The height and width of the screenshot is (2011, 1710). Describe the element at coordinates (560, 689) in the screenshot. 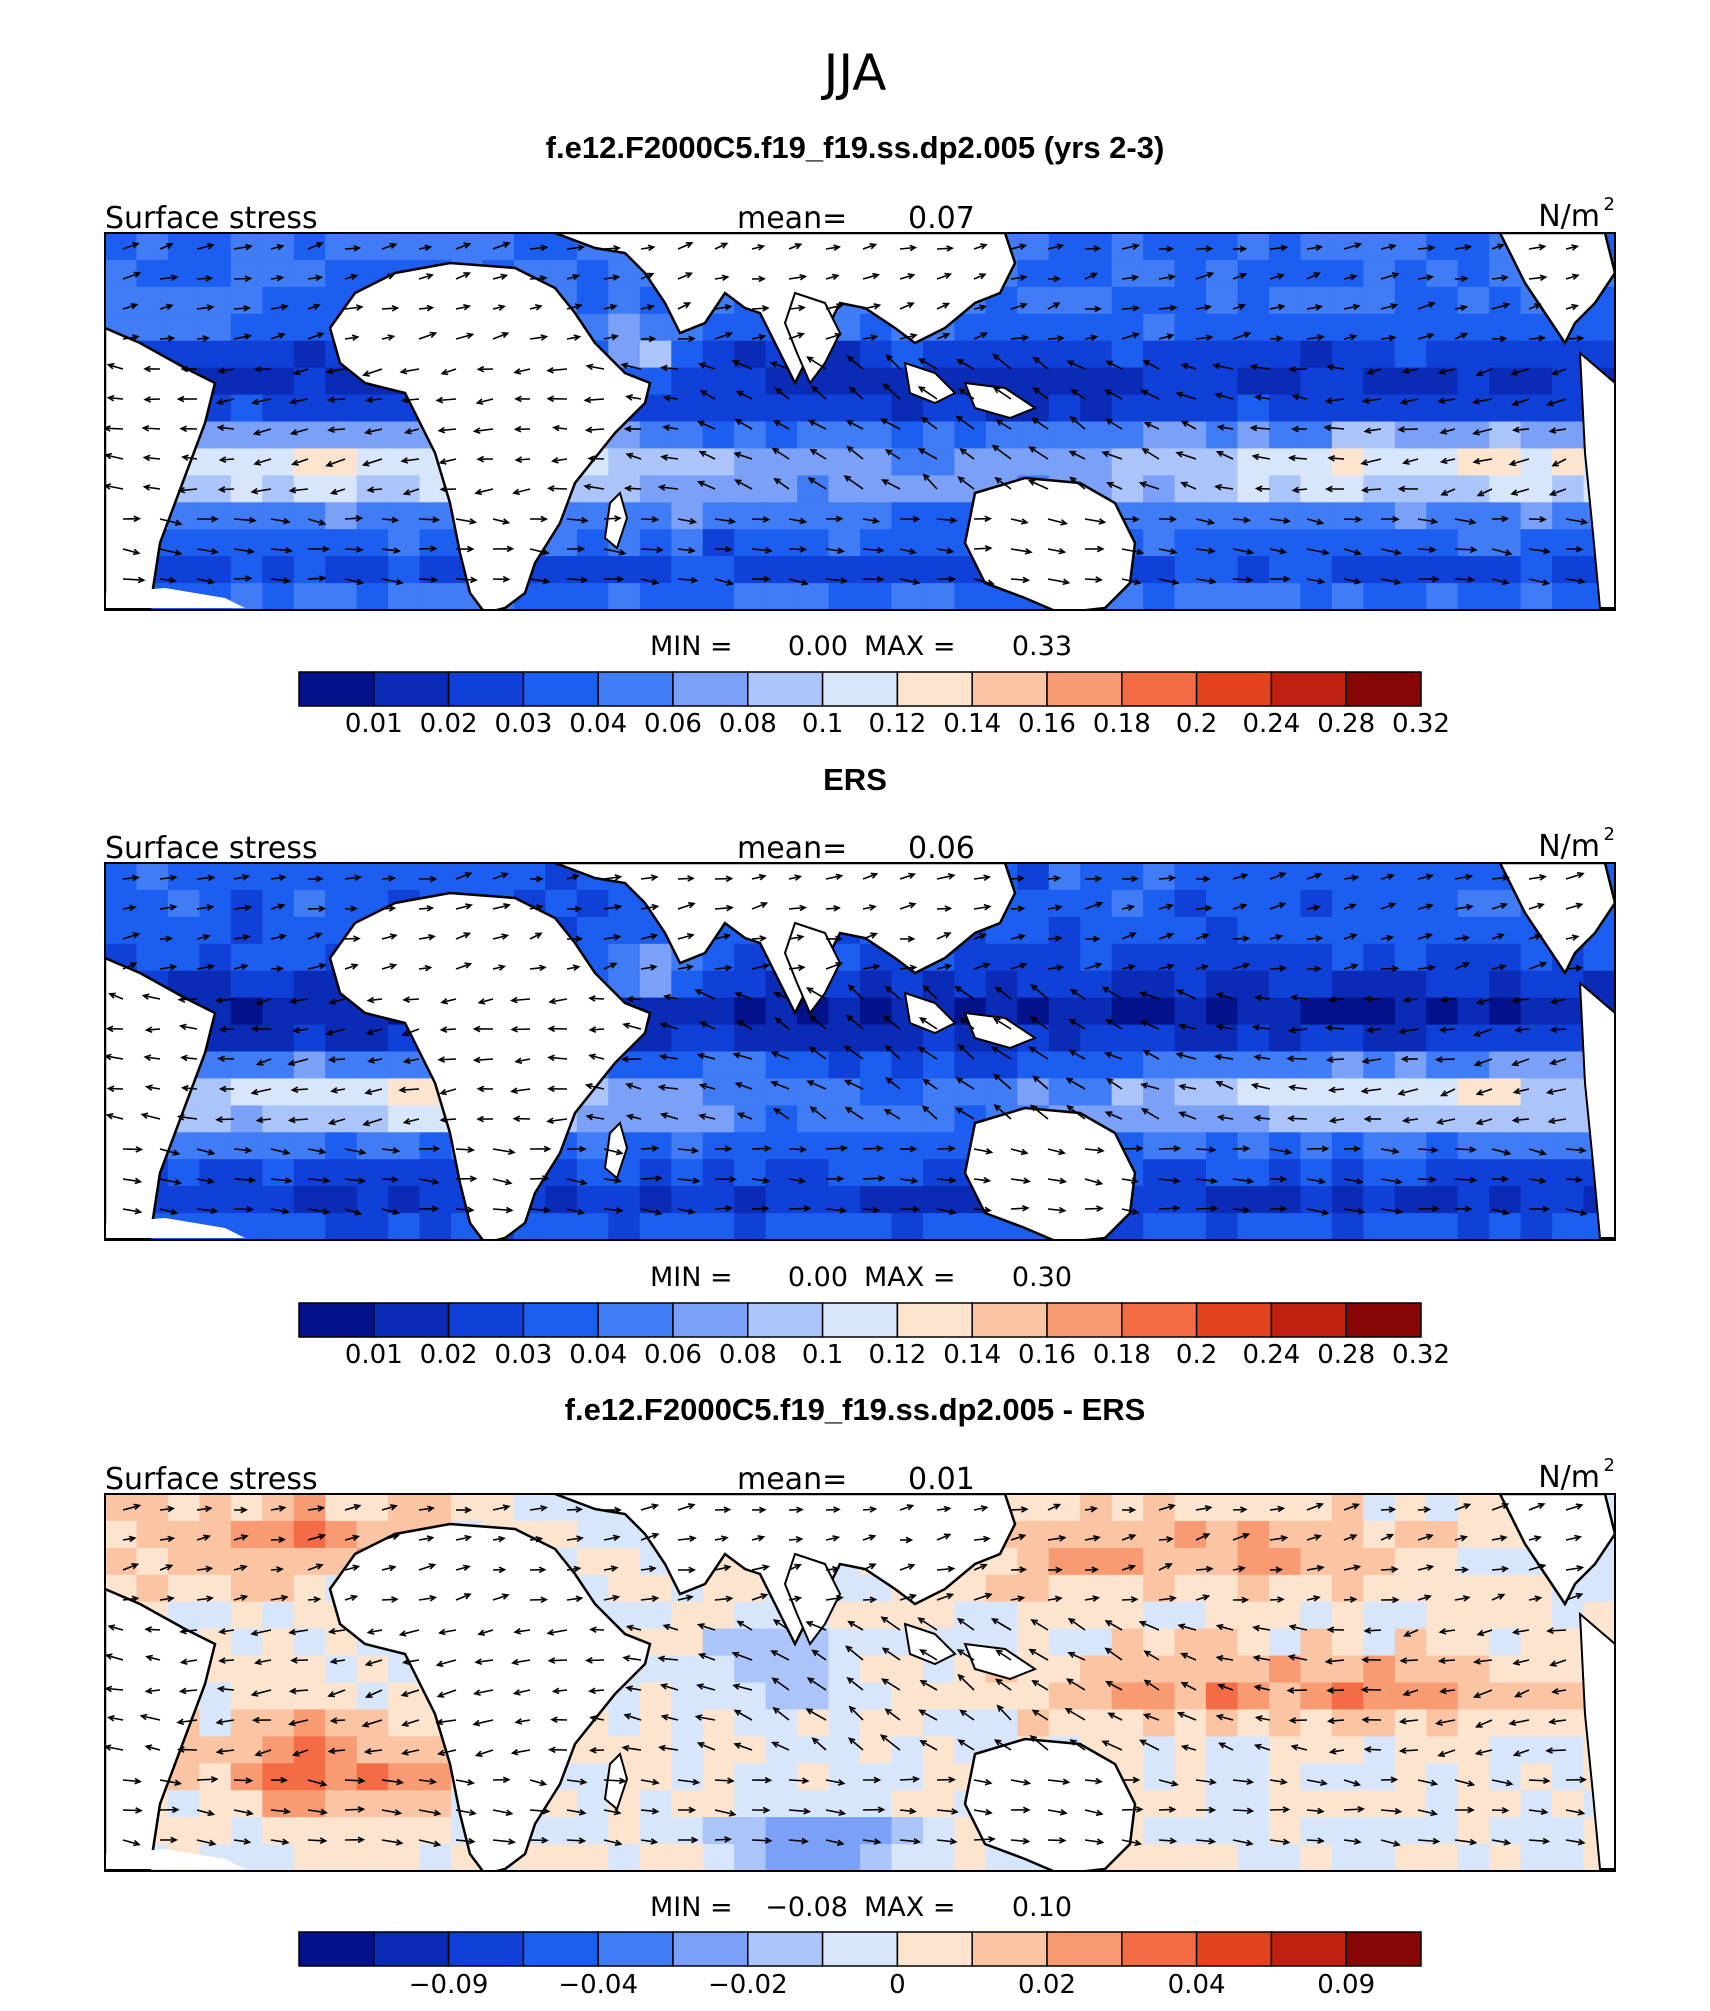

I see `colorbar-swatch` at that location.